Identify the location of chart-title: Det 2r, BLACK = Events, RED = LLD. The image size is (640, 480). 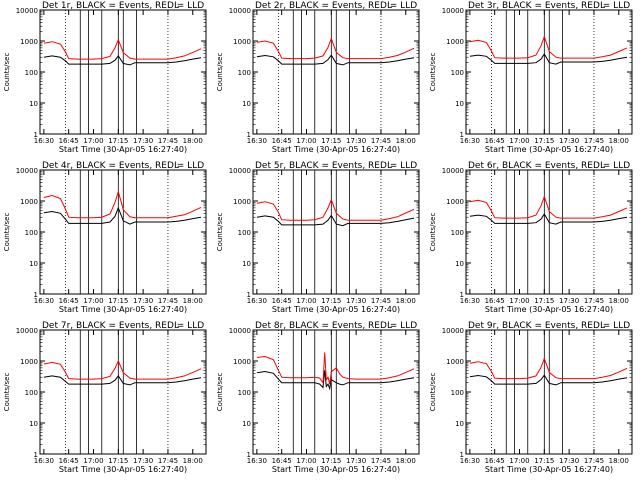
(336, 6).